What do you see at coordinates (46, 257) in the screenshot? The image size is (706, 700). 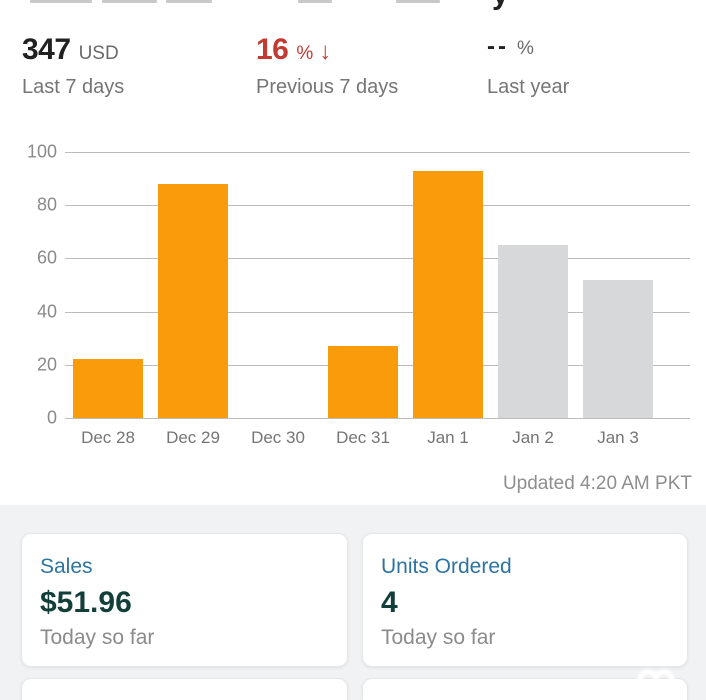 I see `y-axis-tick-label: 60` at bounding box center [46, 257].